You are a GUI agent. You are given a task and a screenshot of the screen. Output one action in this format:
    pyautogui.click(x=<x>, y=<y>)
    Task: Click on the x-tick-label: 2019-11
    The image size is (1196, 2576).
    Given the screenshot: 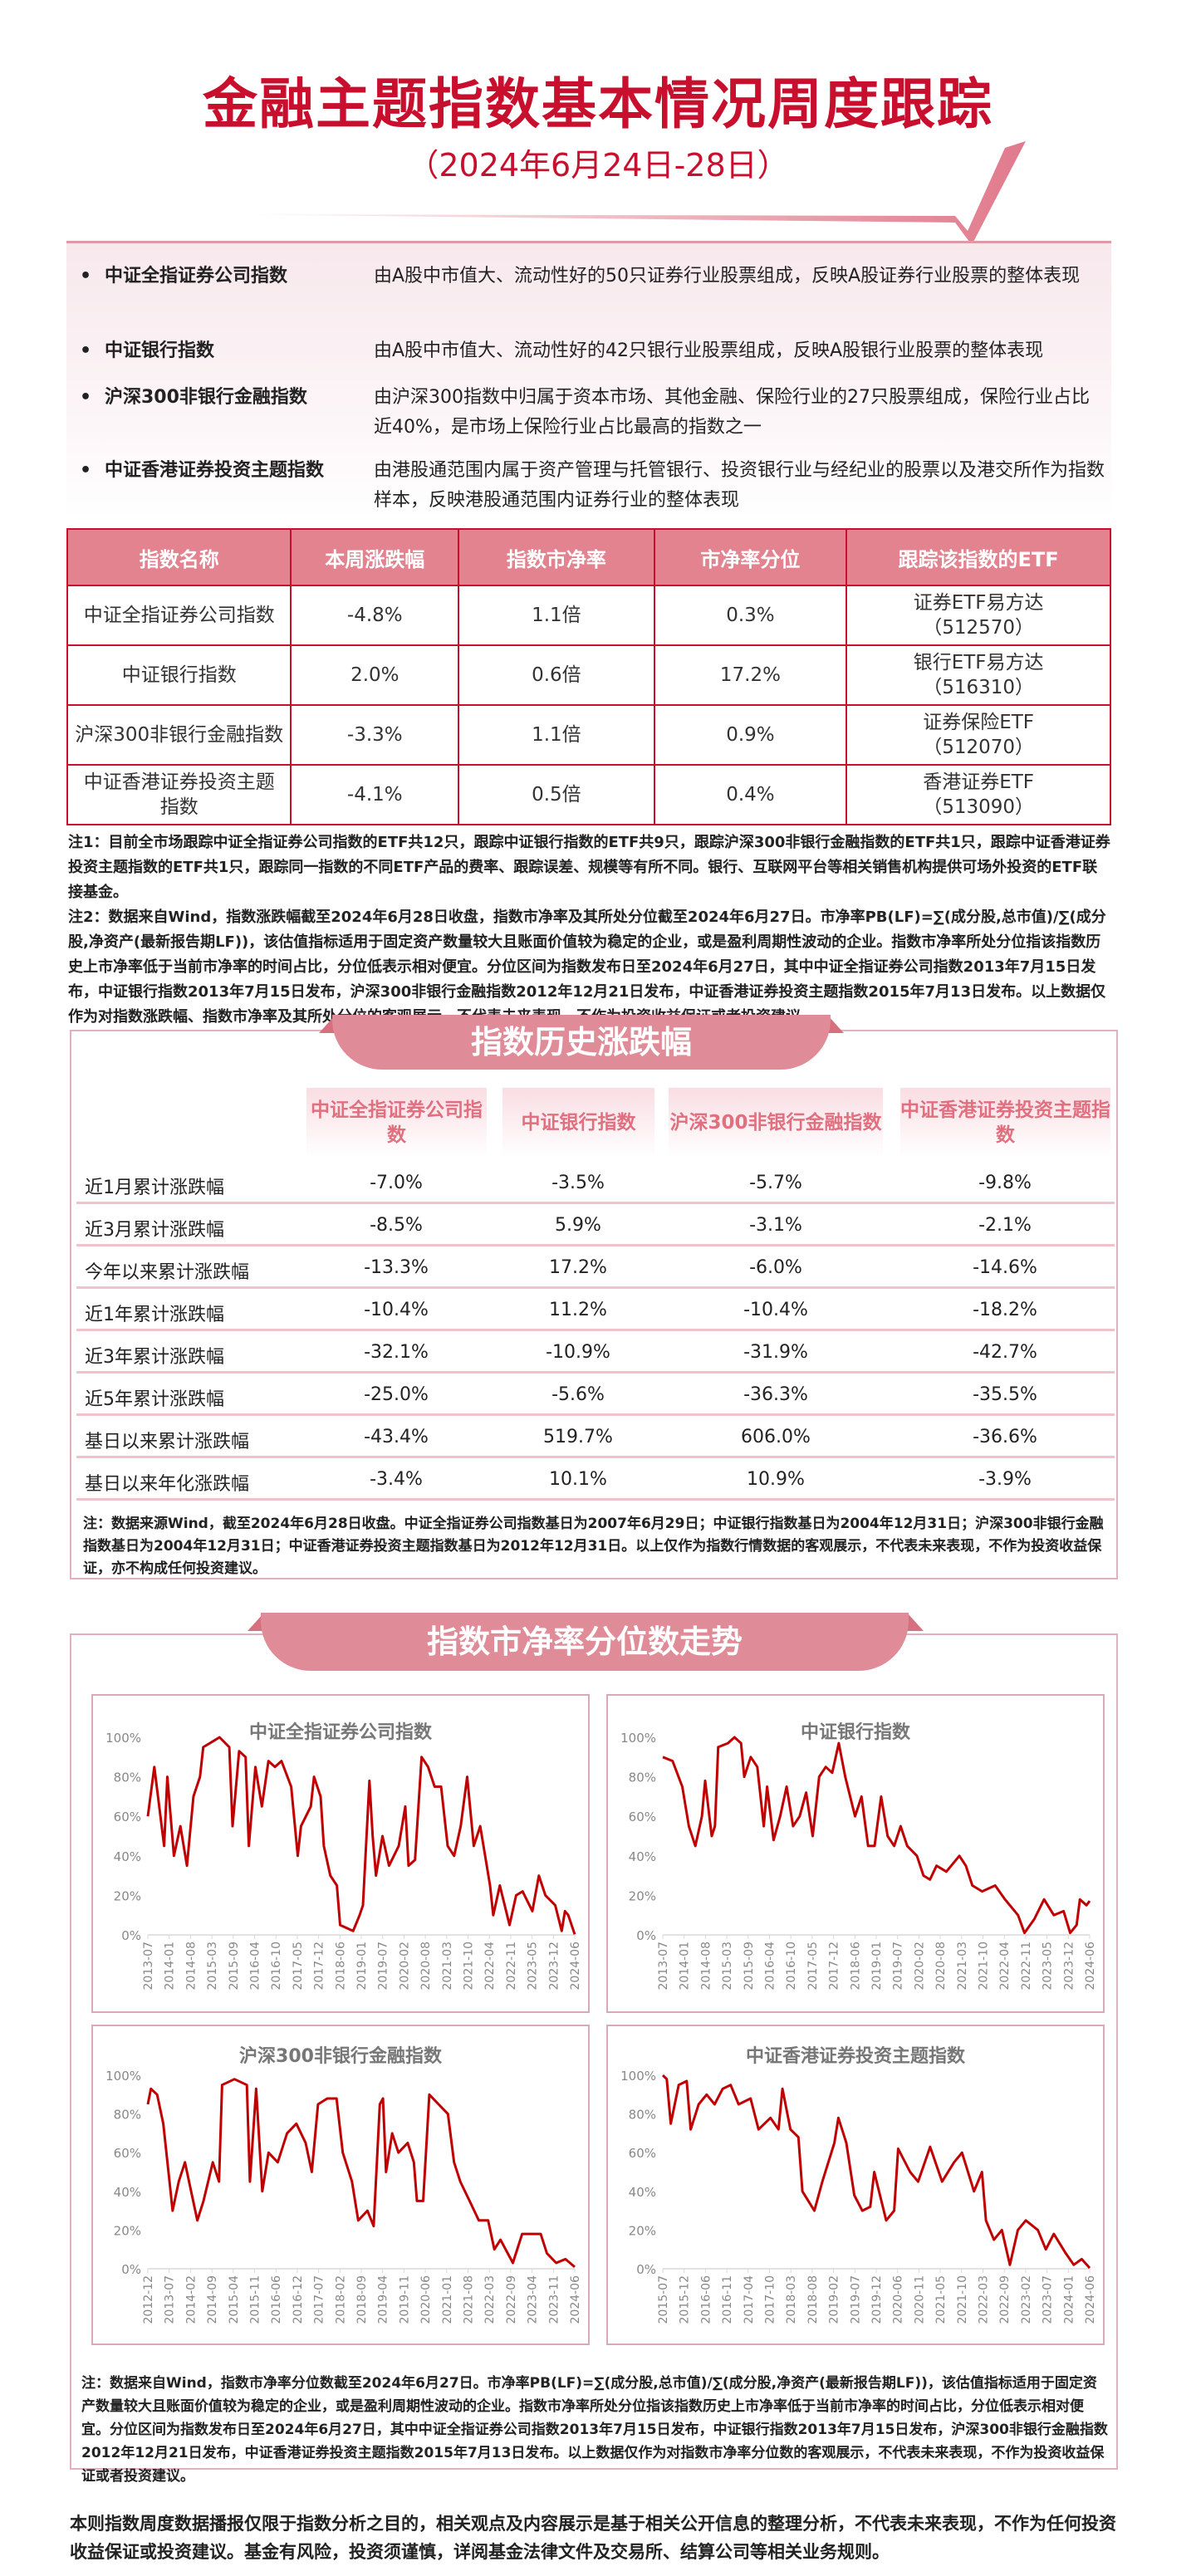 What is the action you would take?
    pyautogui.click(x=405, y=2300)
    